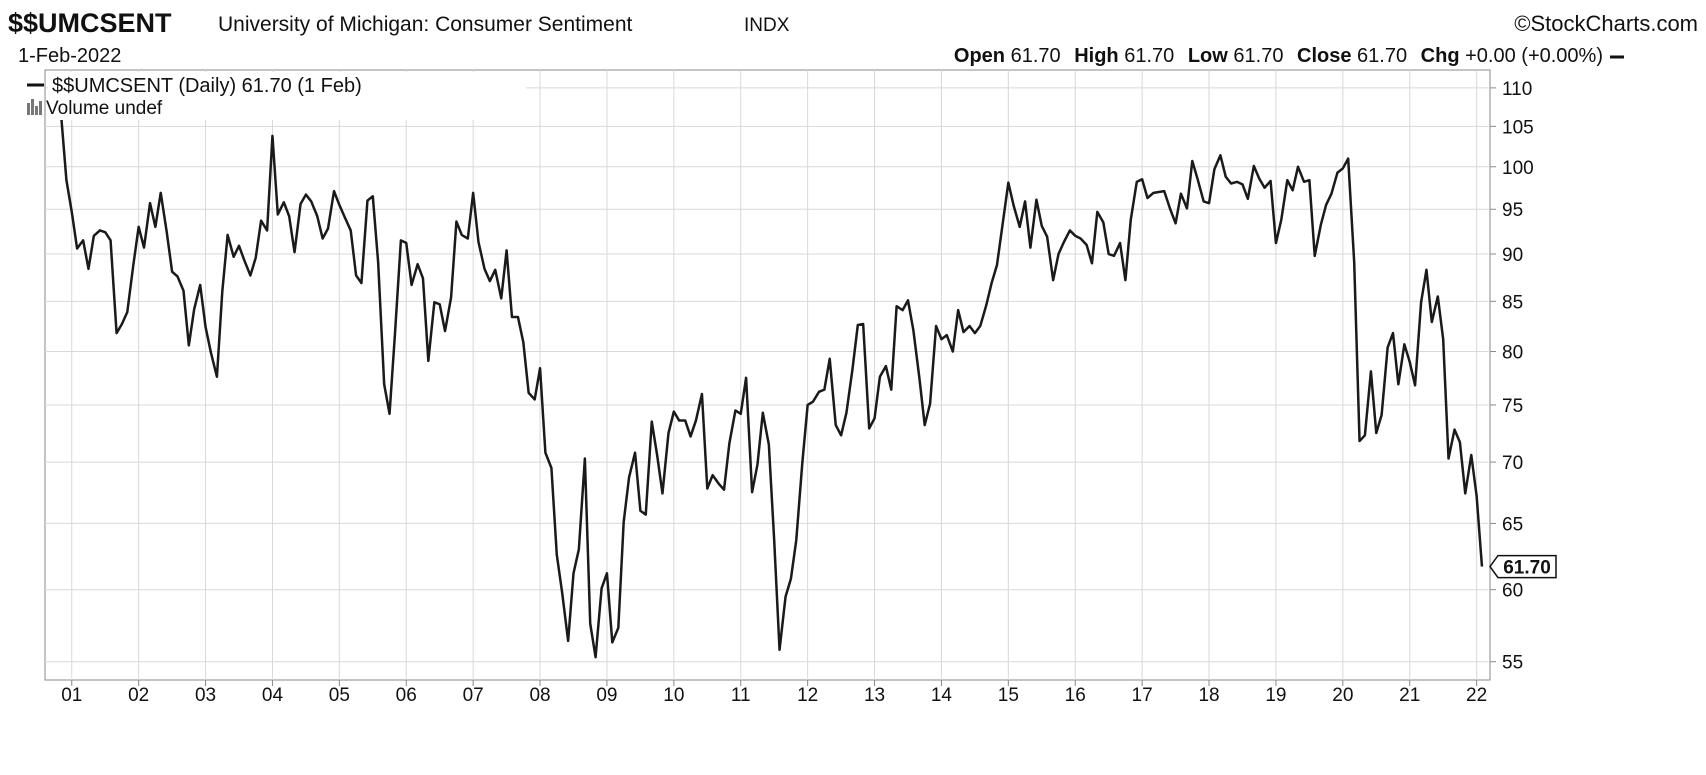 This screenshot has width=1706, height=775. I want to click on legend-background, so click(287, 96).